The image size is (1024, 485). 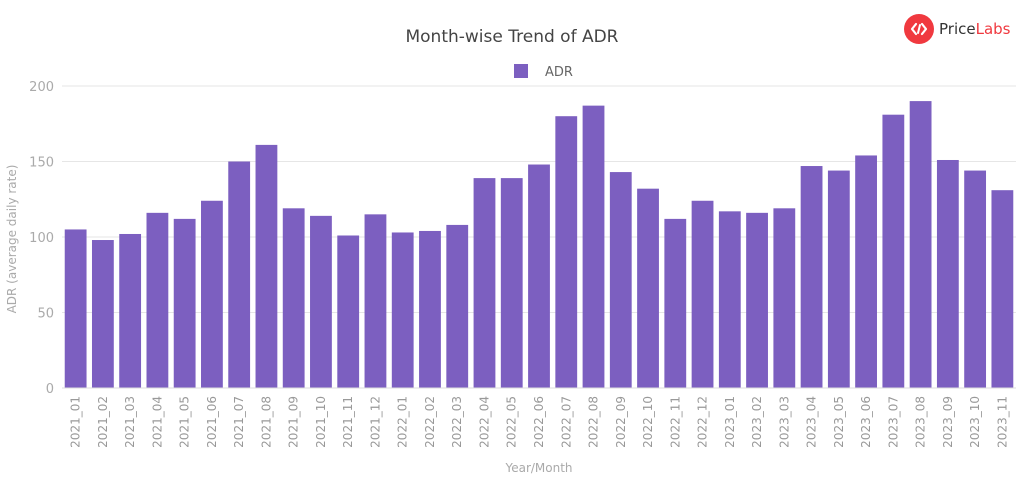 What do you see at coordinates (948, 422) in the screenshot?
I see `x-tick-label: 2023_09` at bounding box center [948, 422].